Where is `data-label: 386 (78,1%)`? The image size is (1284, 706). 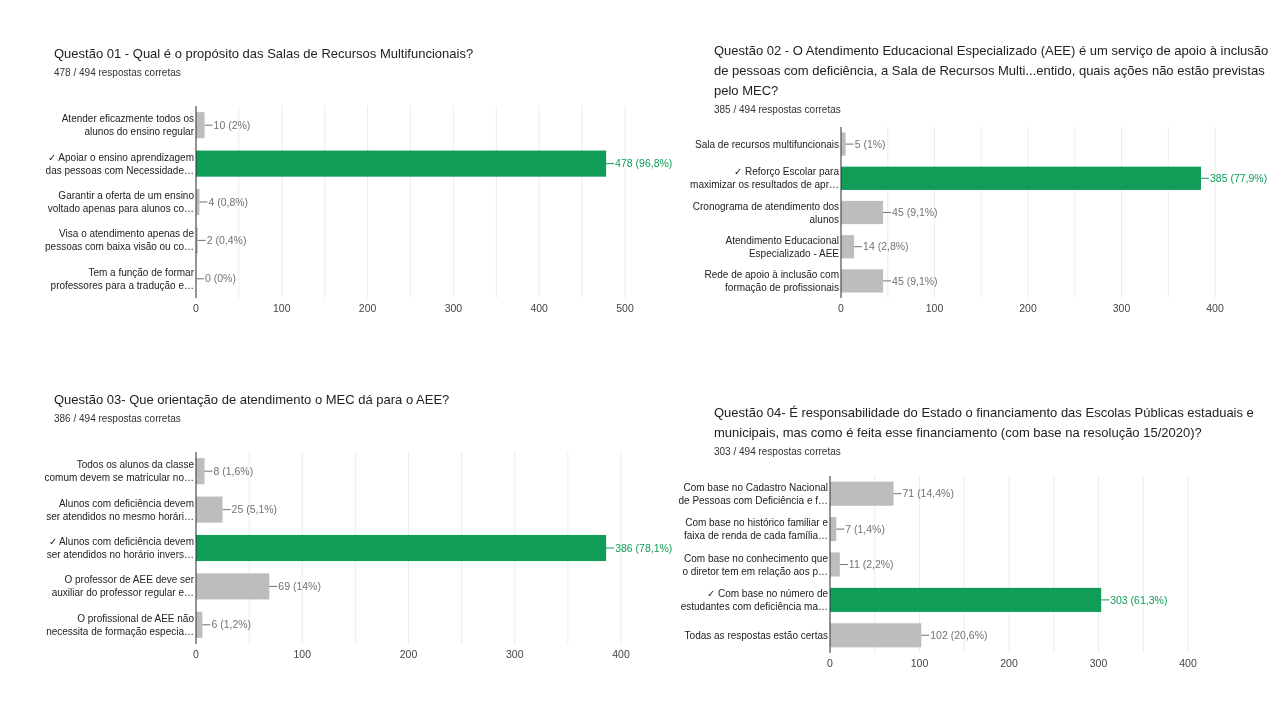
data-label: 386 (78,1%) is located at coordinates (644, 547).